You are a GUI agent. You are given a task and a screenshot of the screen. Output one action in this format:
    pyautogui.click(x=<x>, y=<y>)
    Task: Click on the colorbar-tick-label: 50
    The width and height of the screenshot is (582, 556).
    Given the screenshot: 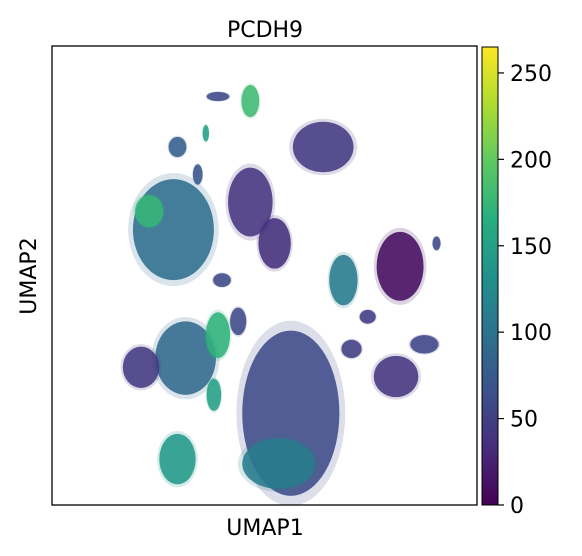 What is the action you would take?
    pyautogui.click(x=524, y=420)
    